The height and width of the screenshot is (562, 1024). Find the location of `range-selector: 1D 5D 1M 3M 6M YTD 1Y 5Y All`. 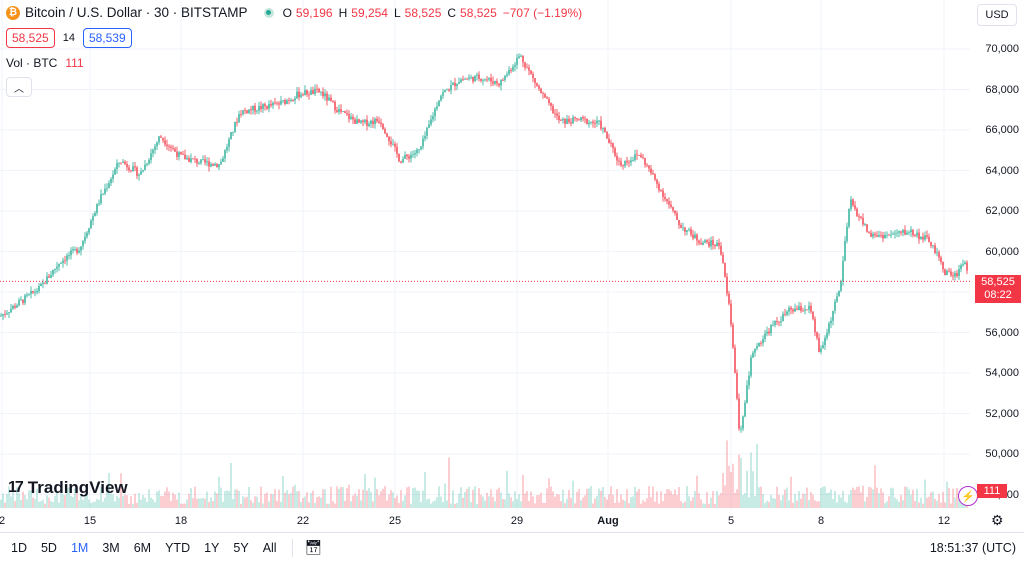

range-selector: 1D 5D 1M 3M 6M YTD 1Y 5Y All is located at coordinates (140, 548).